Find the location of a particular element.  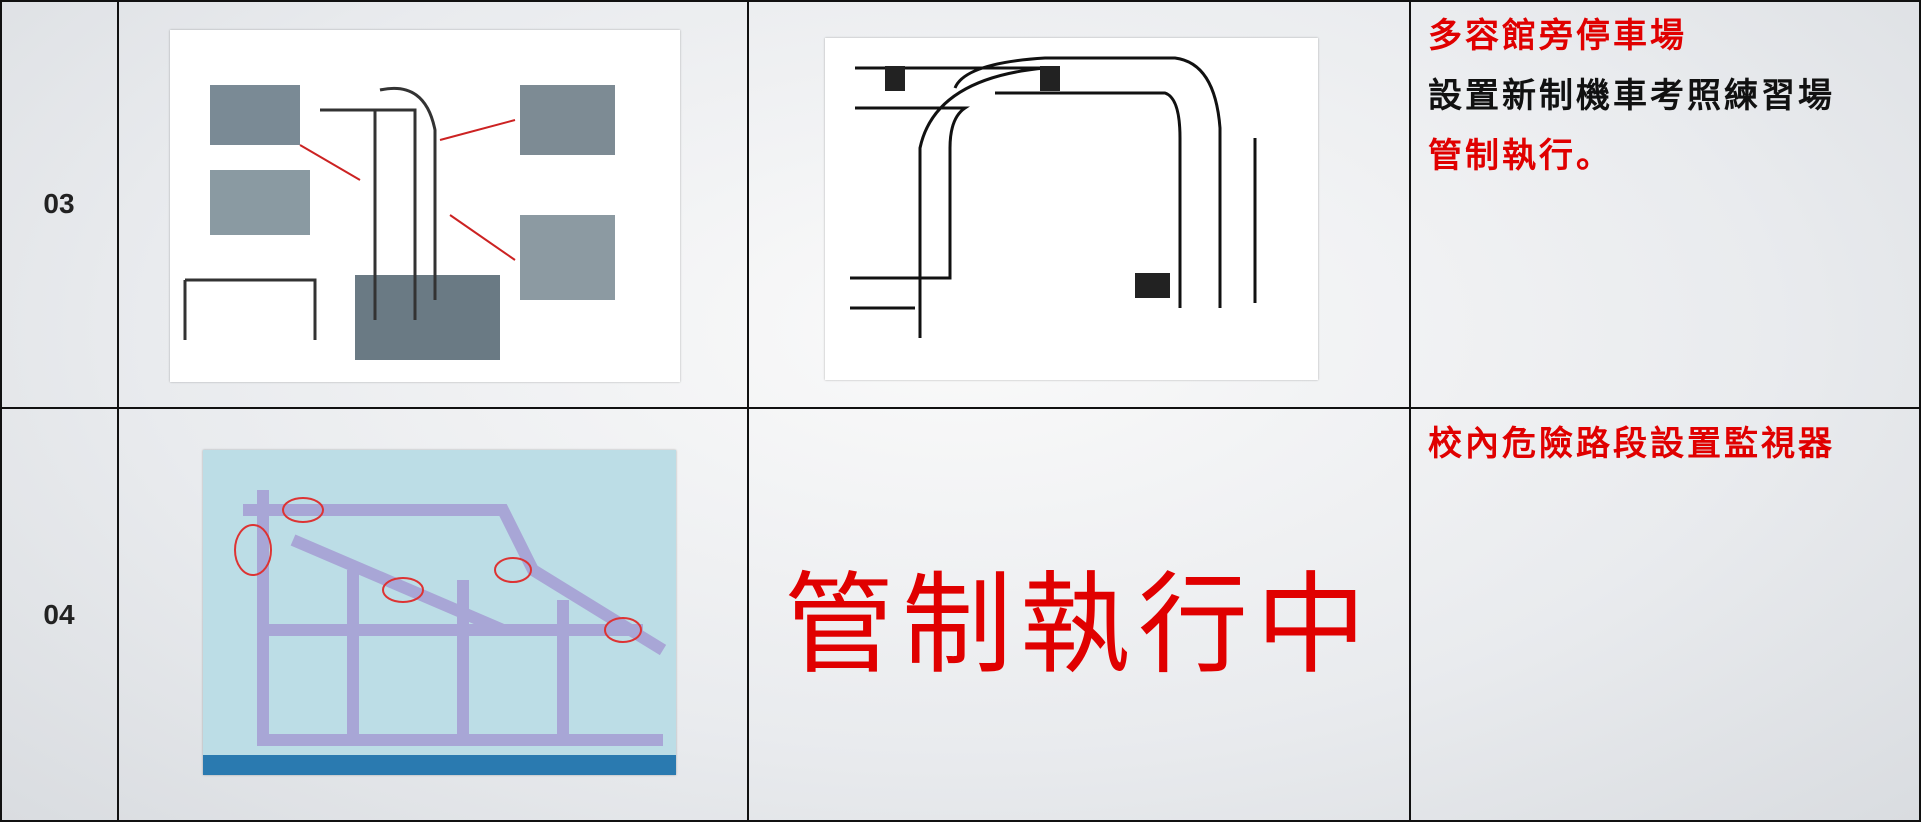

route-diagram-image is located at coordinates (1071, 209).